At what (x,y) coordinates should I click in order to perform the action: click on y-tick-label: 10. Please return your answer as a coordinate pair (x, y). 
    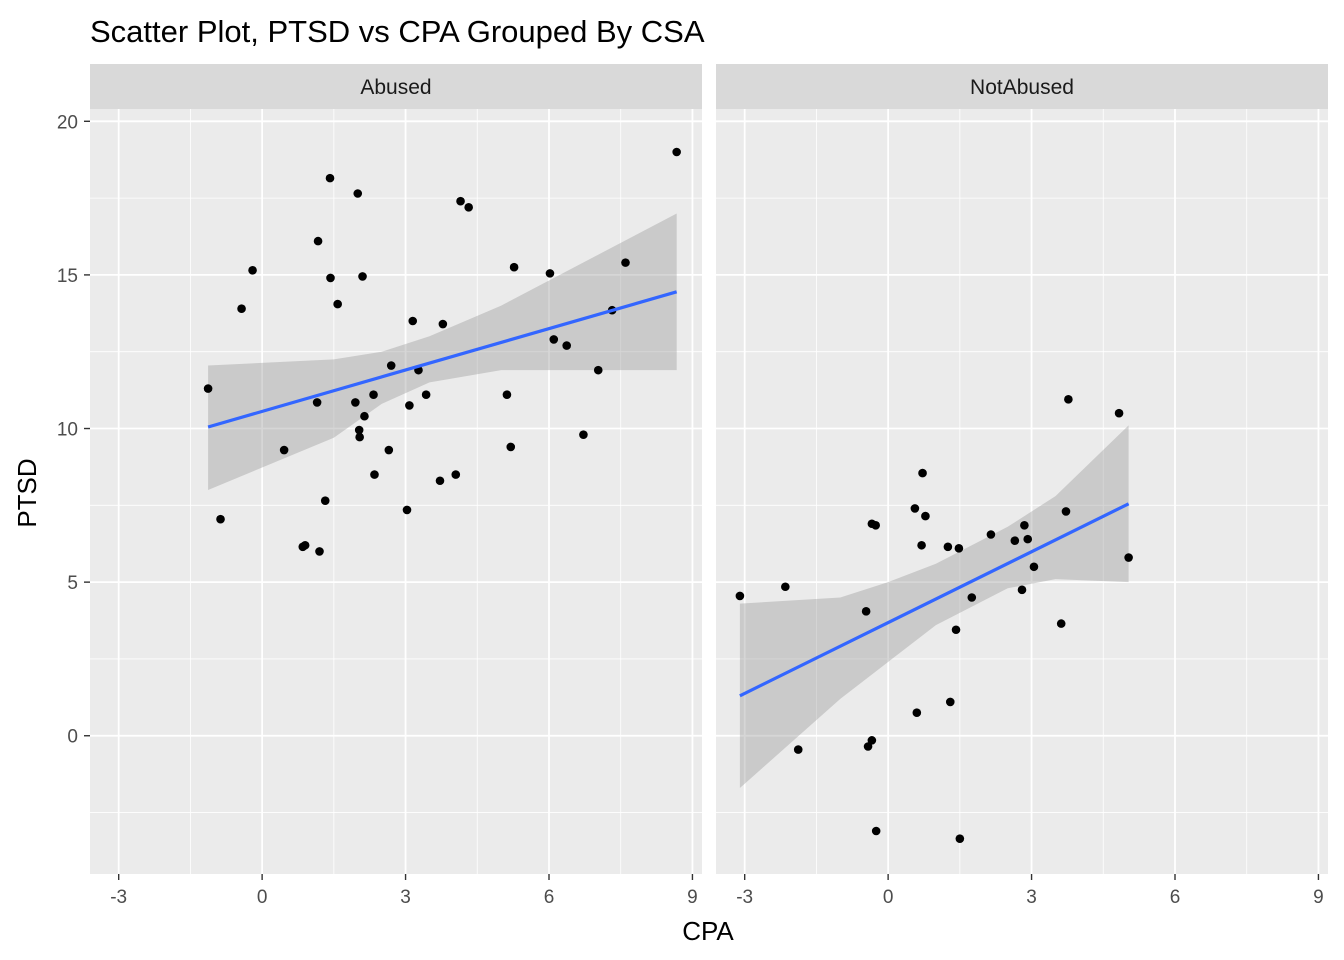
    Looking at the image, I should click on (67, 430).